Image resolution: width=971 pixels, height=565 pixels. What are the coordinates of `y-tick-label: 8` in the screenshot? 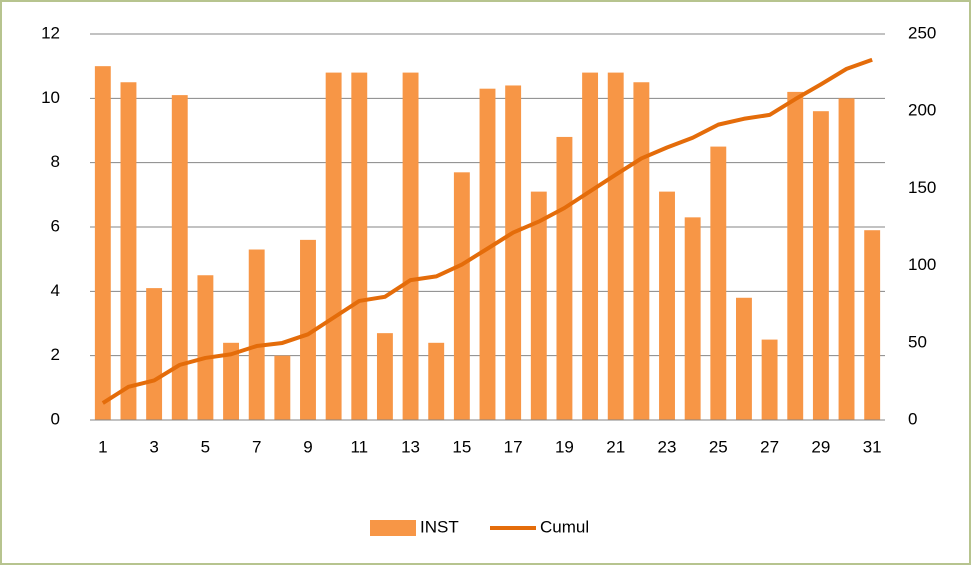 It's located at (55, 161).